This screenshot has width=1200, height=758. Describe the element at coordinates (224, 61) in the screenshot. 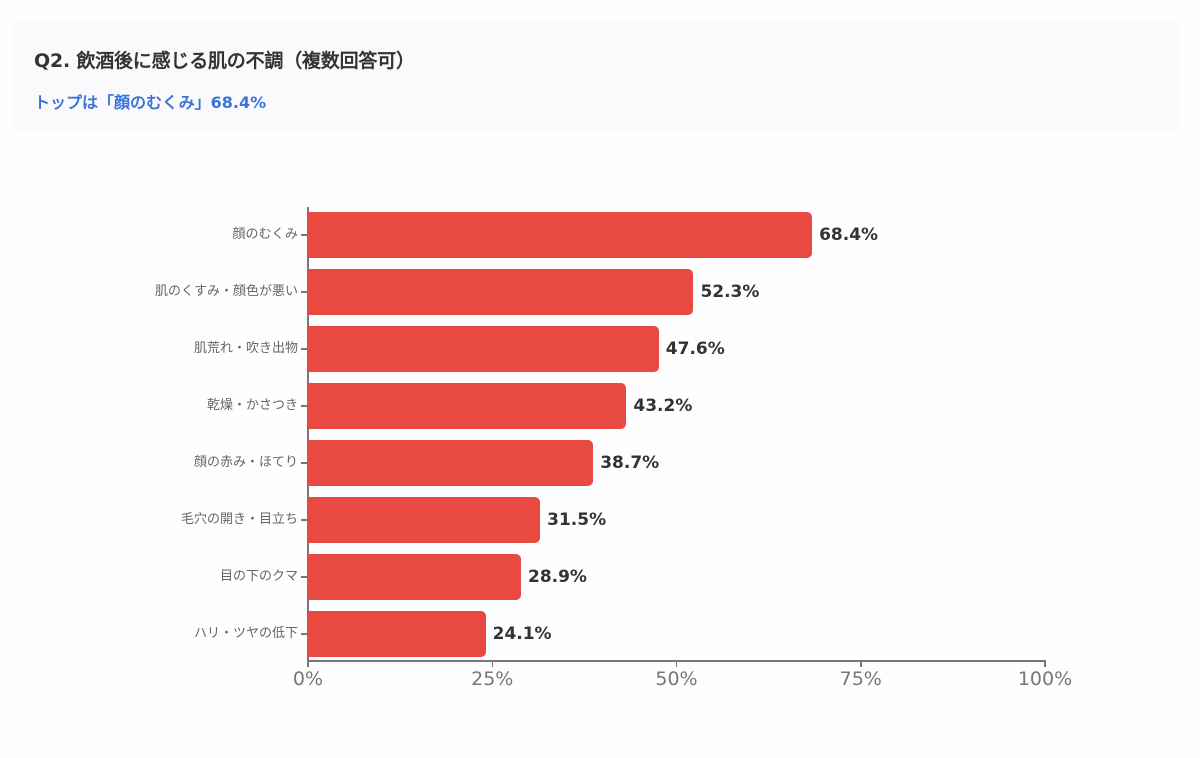

I see `chart-title: Q2. 飲酒後に感じる肌の不調（複数回答可）` at that location.